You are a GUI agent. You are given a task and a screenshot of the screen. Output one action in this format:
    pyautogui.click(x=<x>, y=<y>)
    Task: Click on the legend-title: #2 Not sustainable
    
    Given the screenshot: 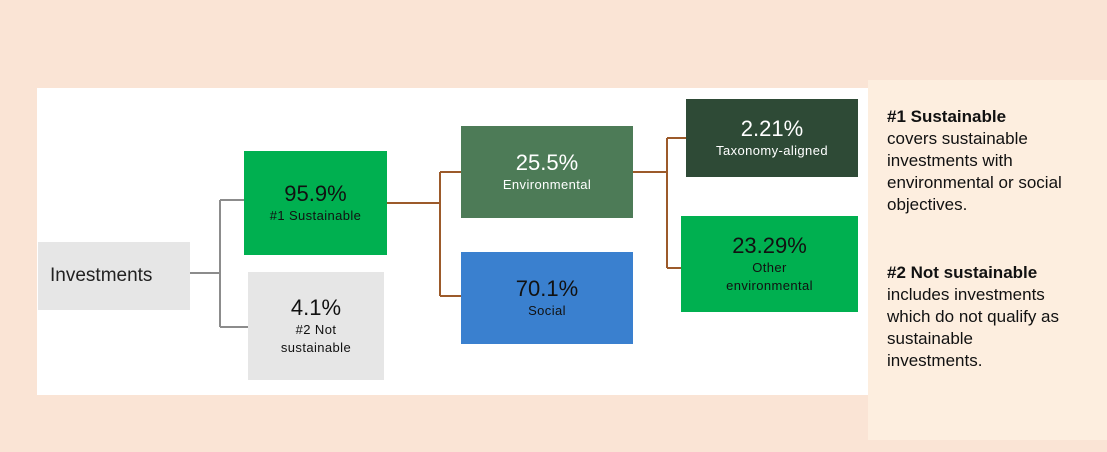 What is the action you would take?
    pyautogui.click(x=962, y=272)
    